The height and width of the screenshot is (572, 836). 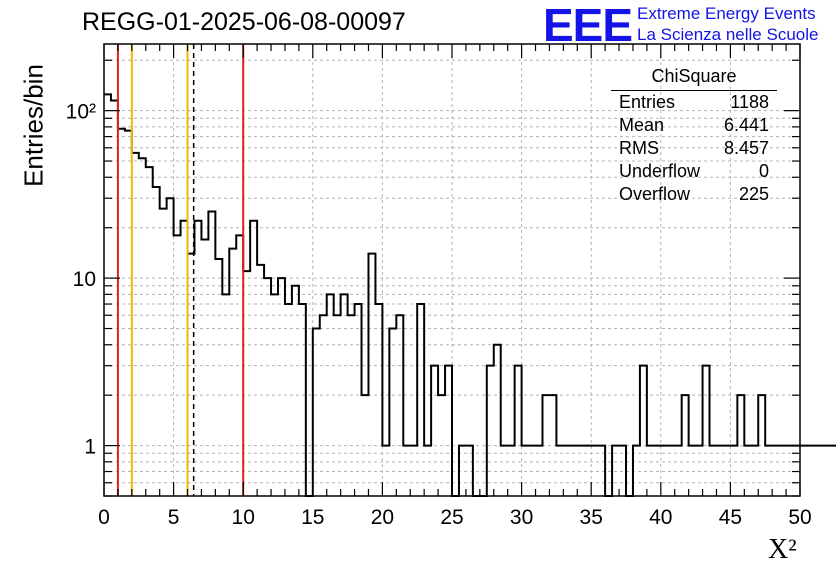 What do you see at coordinates (746, 148) in the screenshot?
I see `stats-value: 8.457` at bounding box center [746, 148].